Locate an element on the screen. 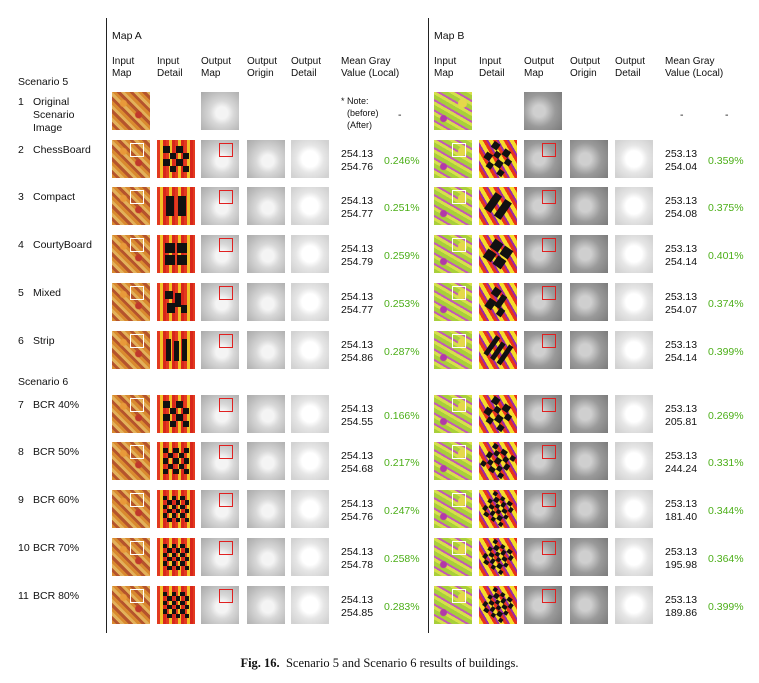 This screenshot has height=683, width=759. mean-gray-after-b: 254.08 is located at coordinates (681, 214).